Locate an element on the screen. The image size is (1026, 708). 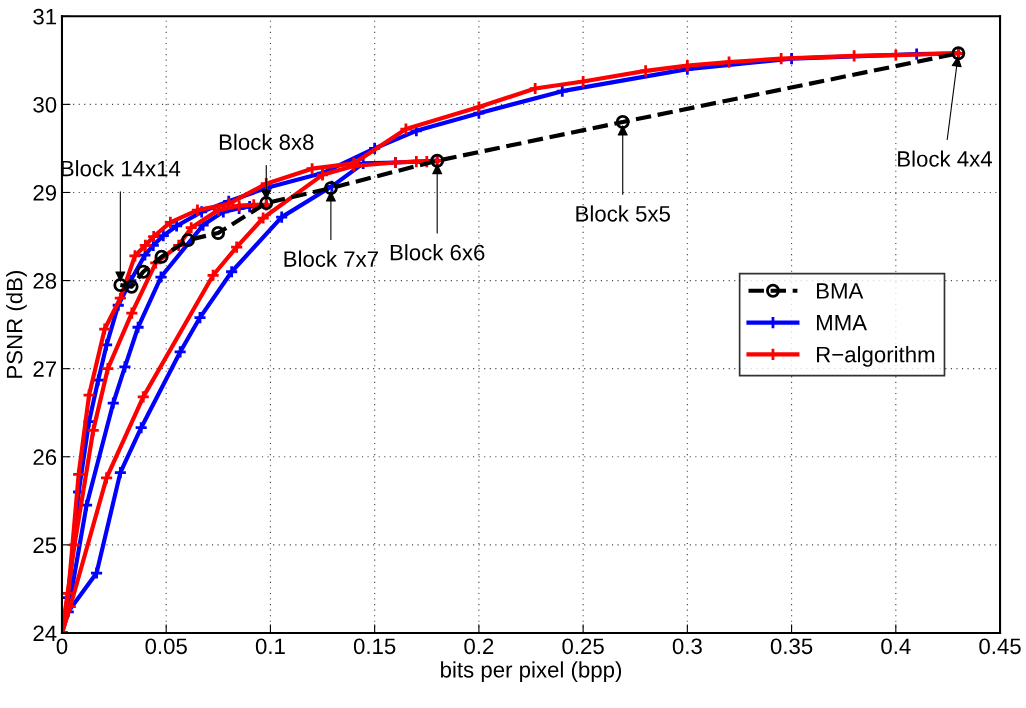
legend-label: R−algorithm is located at coordinates (876, 356).